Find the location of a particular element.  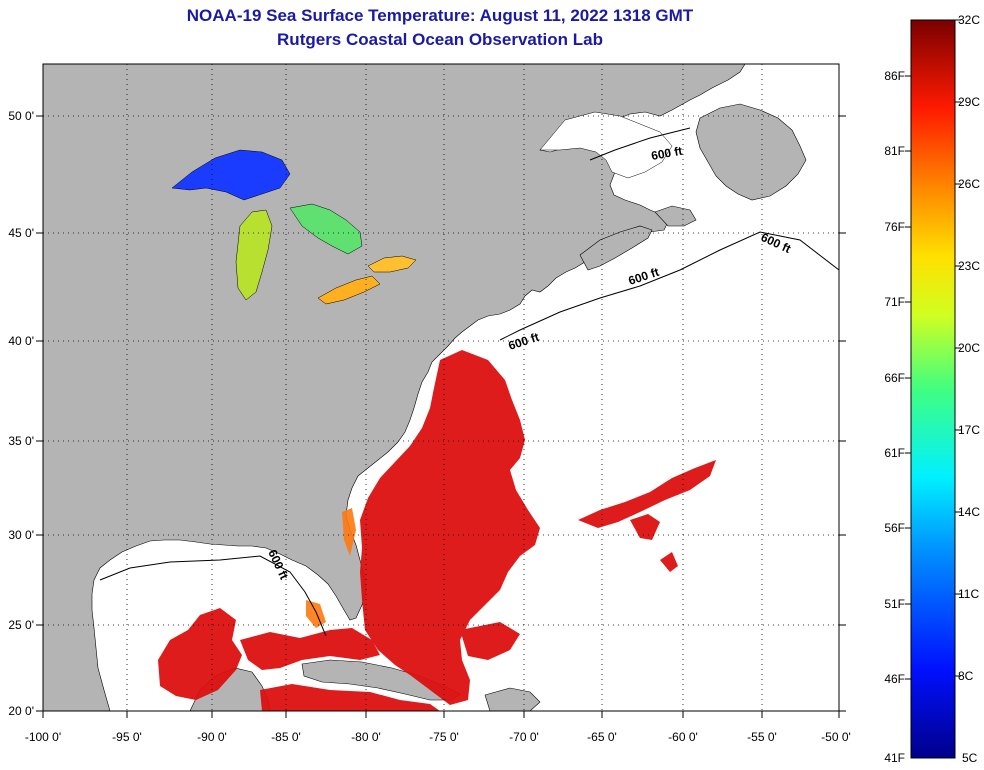

lon-label: -90 0' is located at coordinates (212, 737).